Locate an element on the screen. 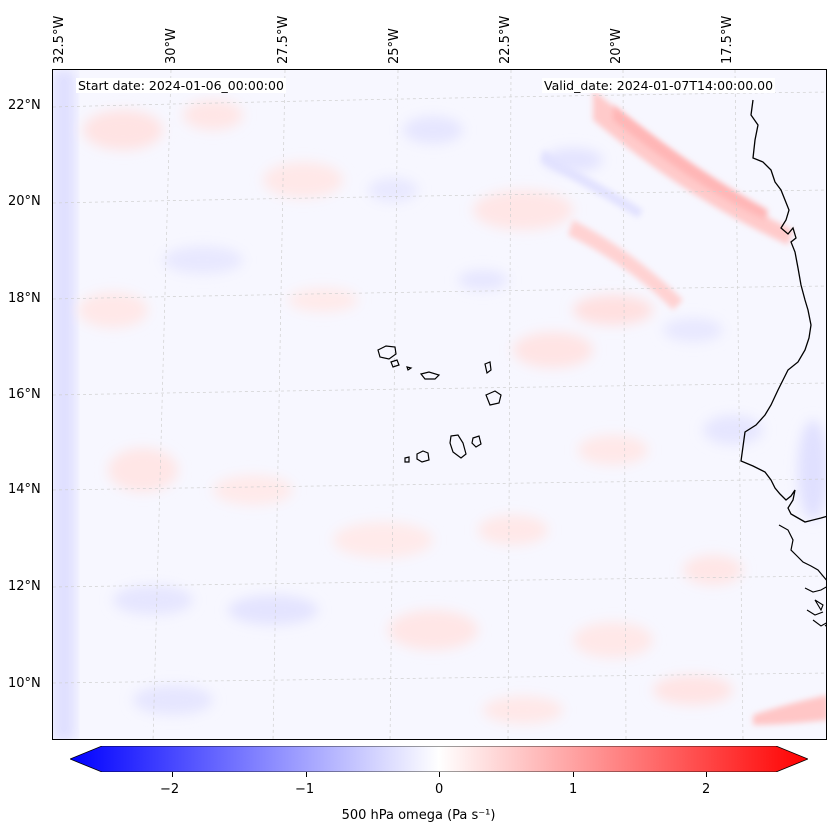 The width and height of the screenshot is (837, 839). africa-coastline is located at coordinates (783, 311).